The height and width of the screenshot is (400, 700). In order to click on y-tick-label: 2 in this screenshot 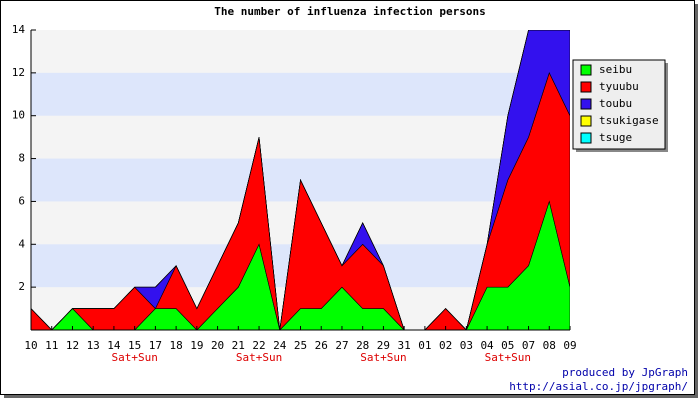, I will do `click(21, 286)`.